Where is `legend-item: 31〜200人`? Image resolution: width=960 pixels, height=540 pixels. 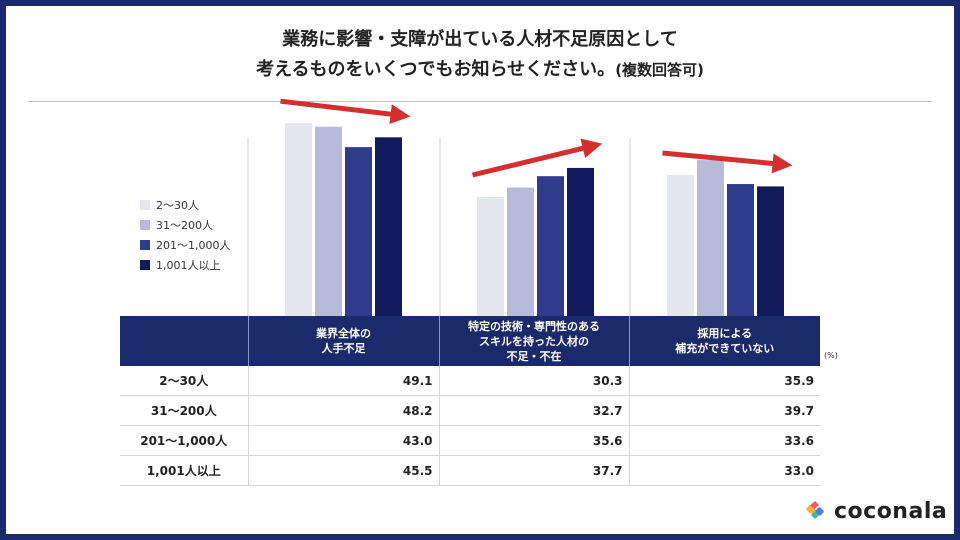
legend-item: 31〜200人 is located at coordinates (185, 225).